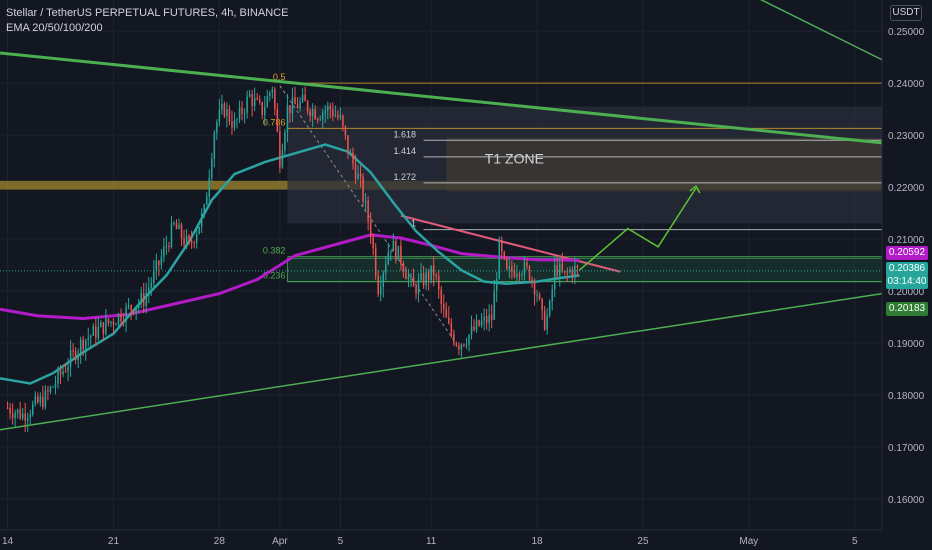 Image resolution: width=932 pixels, height=550 pixels. What do you see at coordinates (906, 13) in the screenshot?
I see `currency-label: USDT` at bounding box center [906, 13].